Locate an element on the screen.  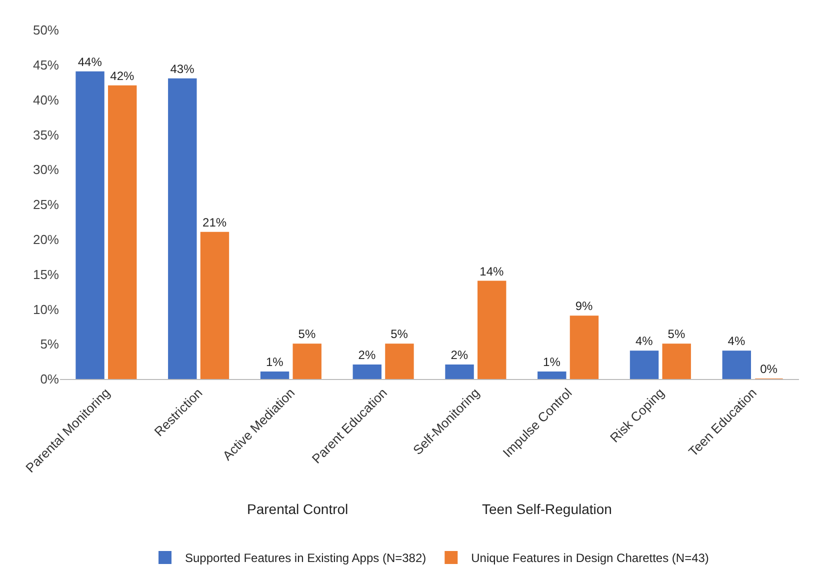
data-label: 0% is located at coordinates (769, 369).